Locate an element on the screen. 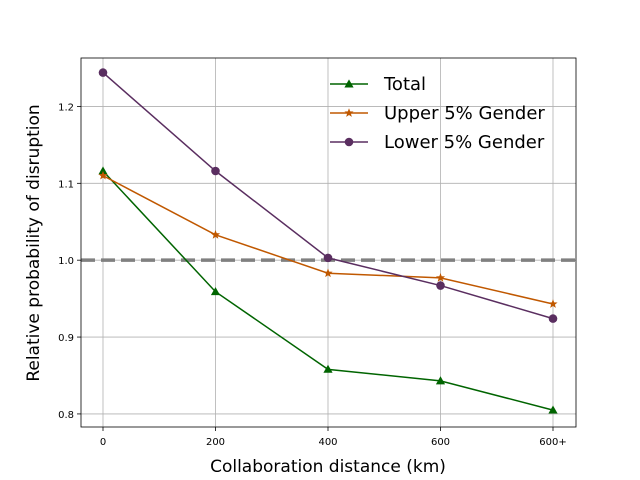 This screenshot has width=640, height=480. legend-marker-upper-5pct-gender is located at coordinates (349, 112).